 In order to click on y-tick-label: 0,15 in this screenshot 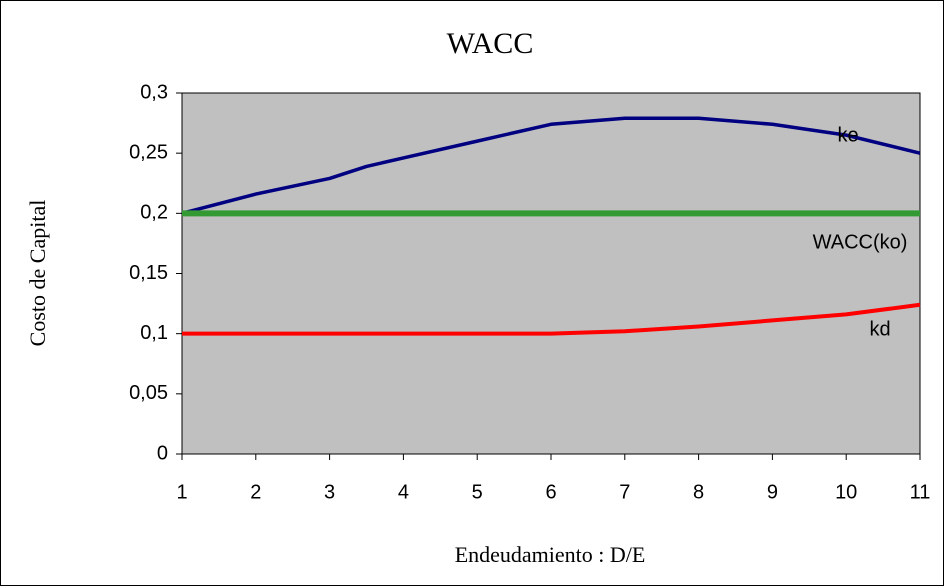, I will do `click(148, 273)`.